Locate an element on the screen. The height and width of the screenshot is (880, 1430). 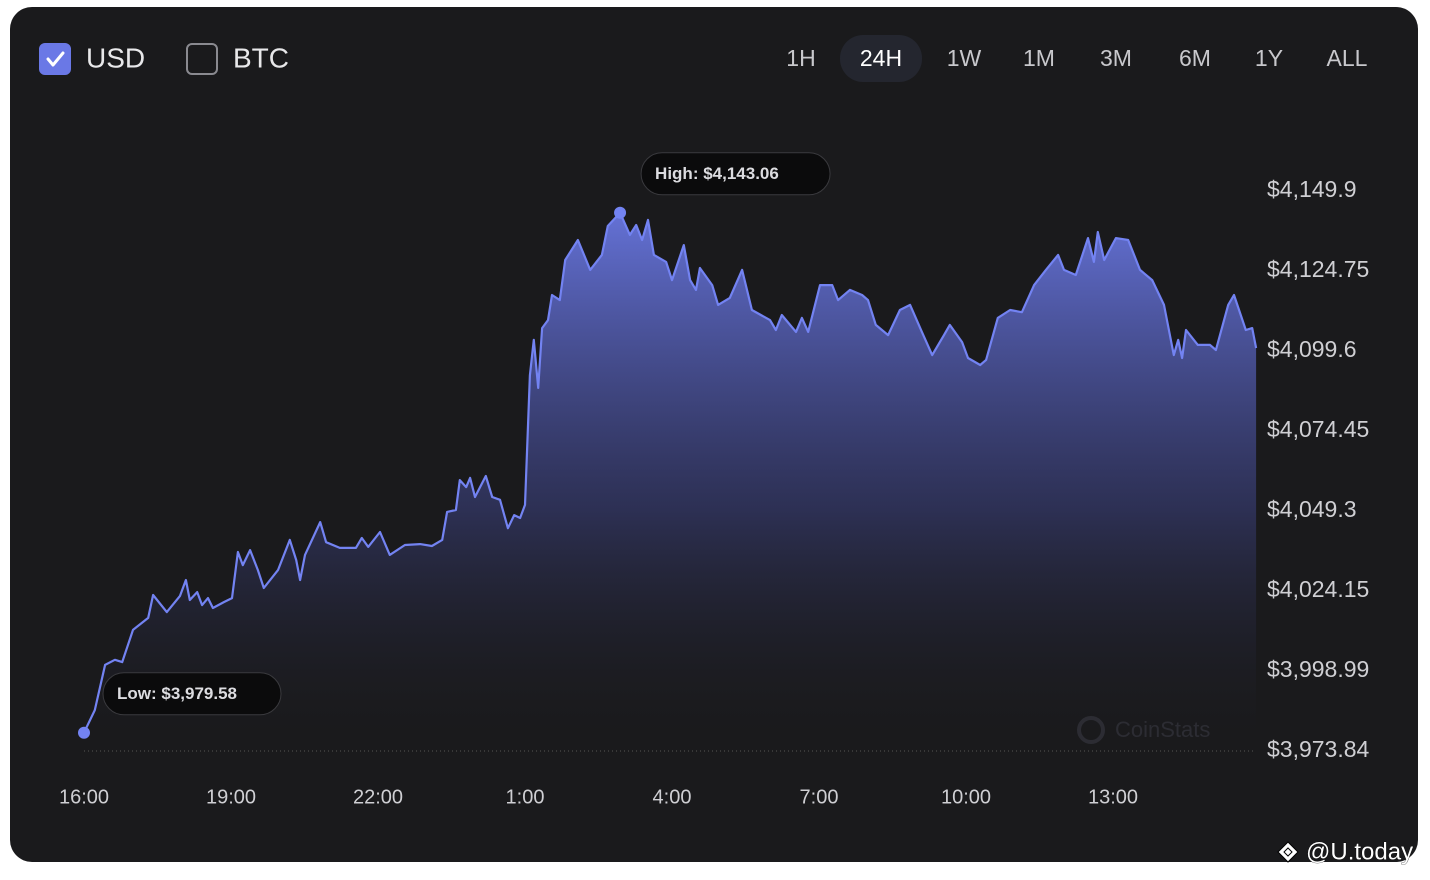
range-label: 3M is located at coordinates (1116, 58).